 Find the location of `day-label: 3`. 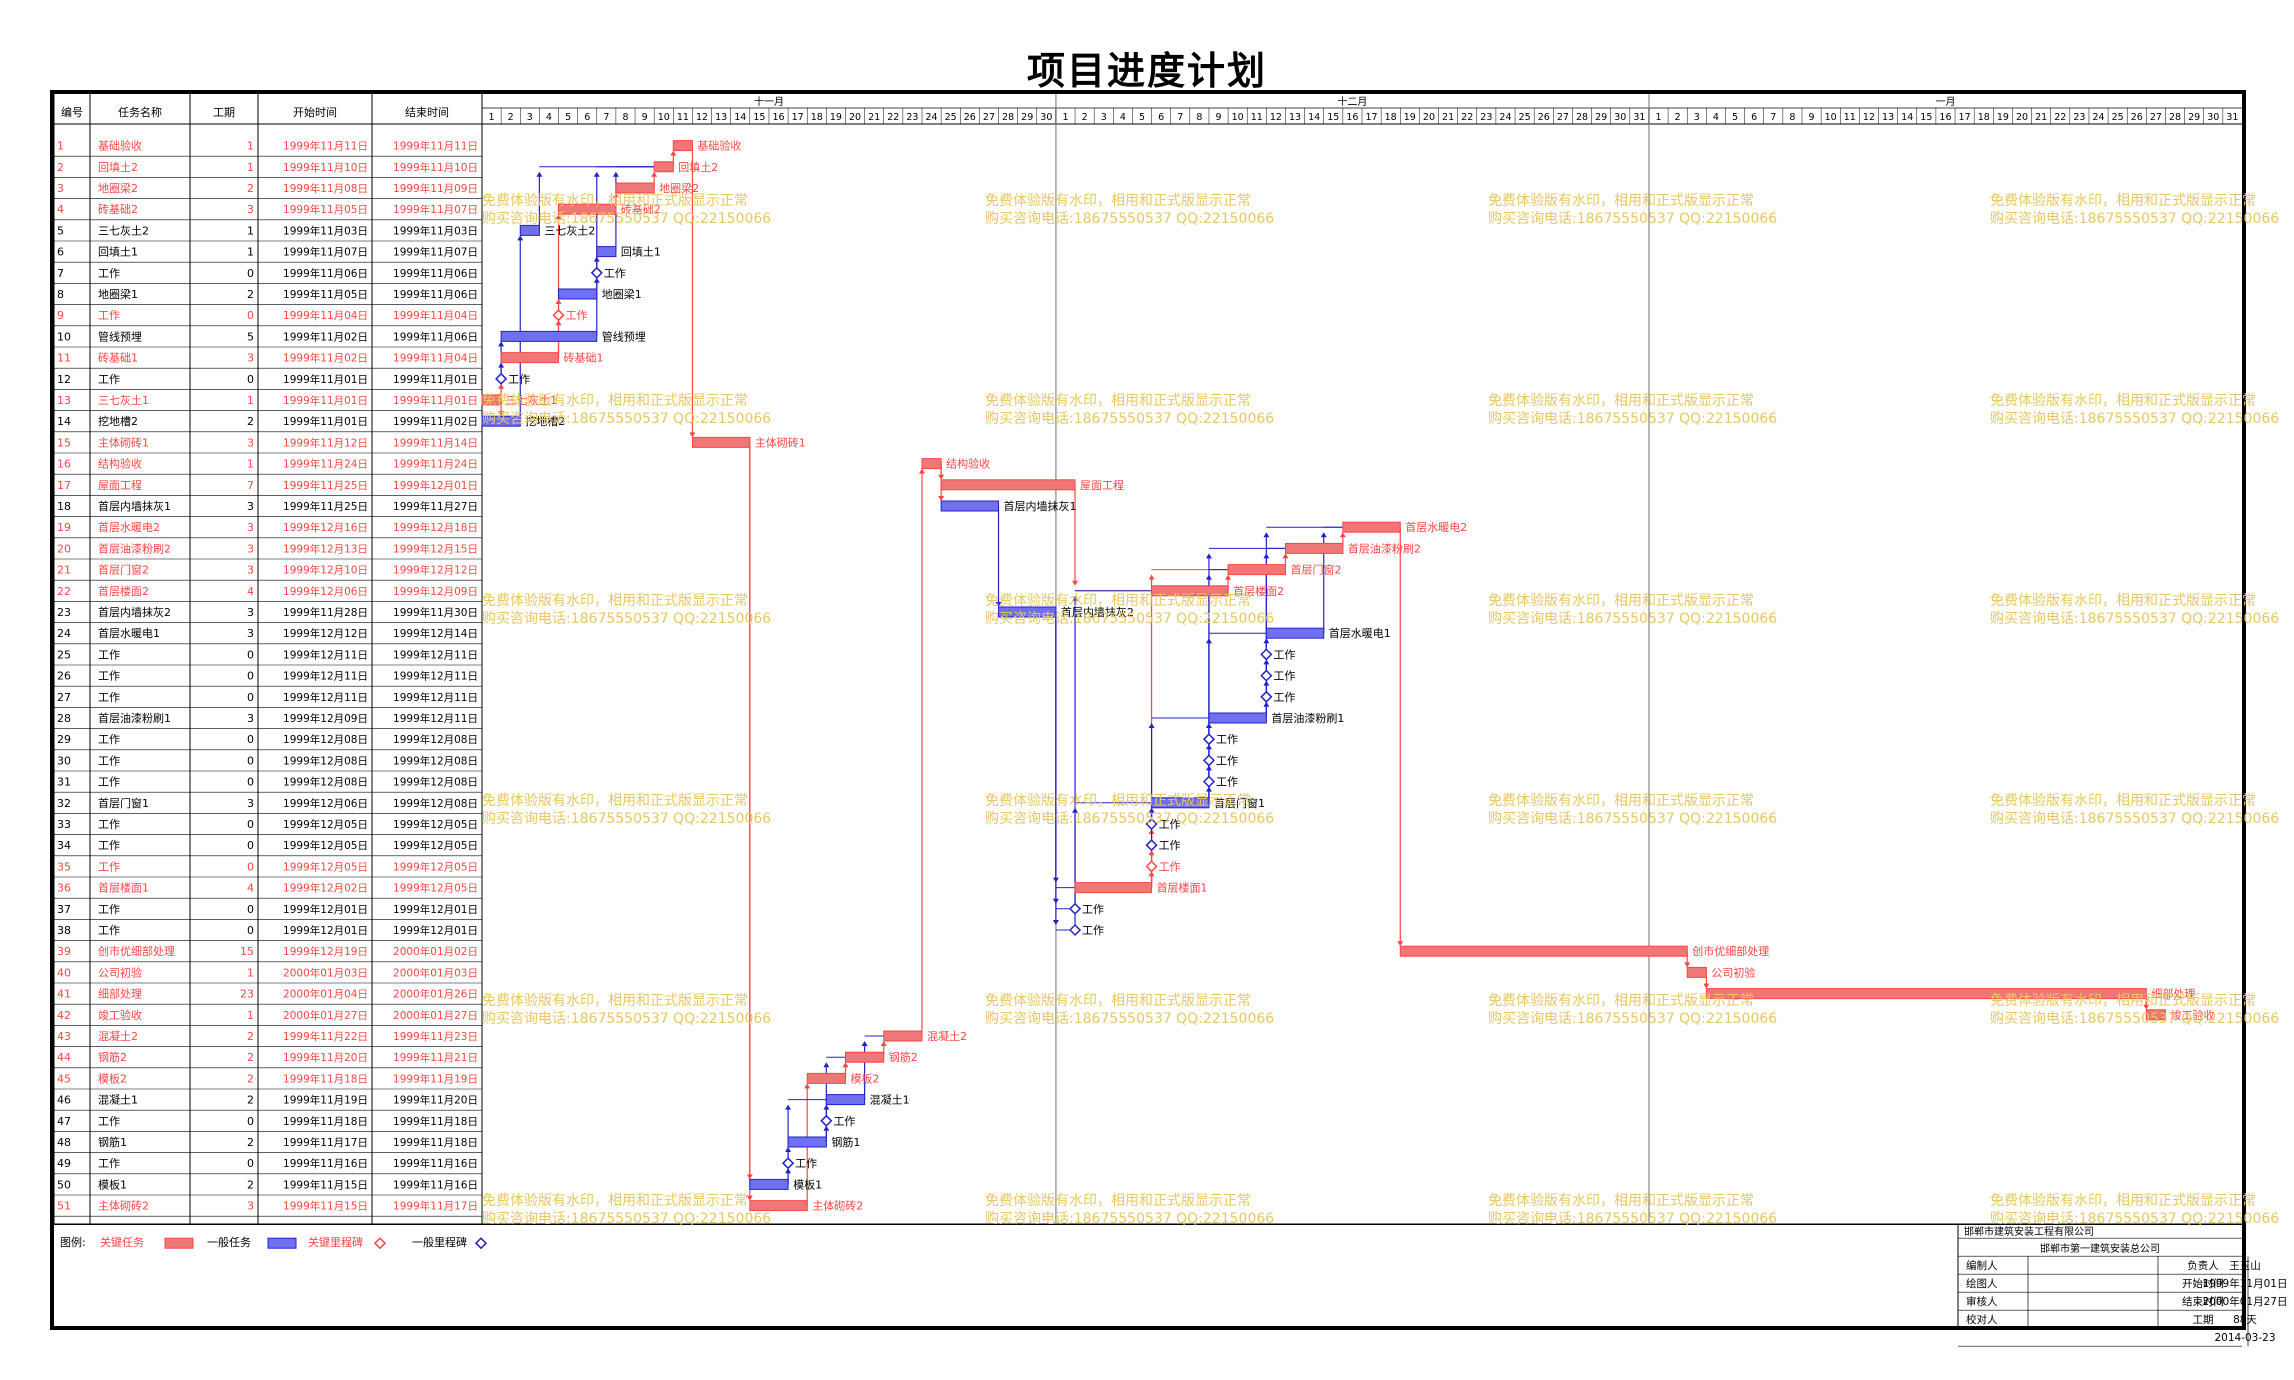

day-label: 3 is located at coordinates (1104, 117).